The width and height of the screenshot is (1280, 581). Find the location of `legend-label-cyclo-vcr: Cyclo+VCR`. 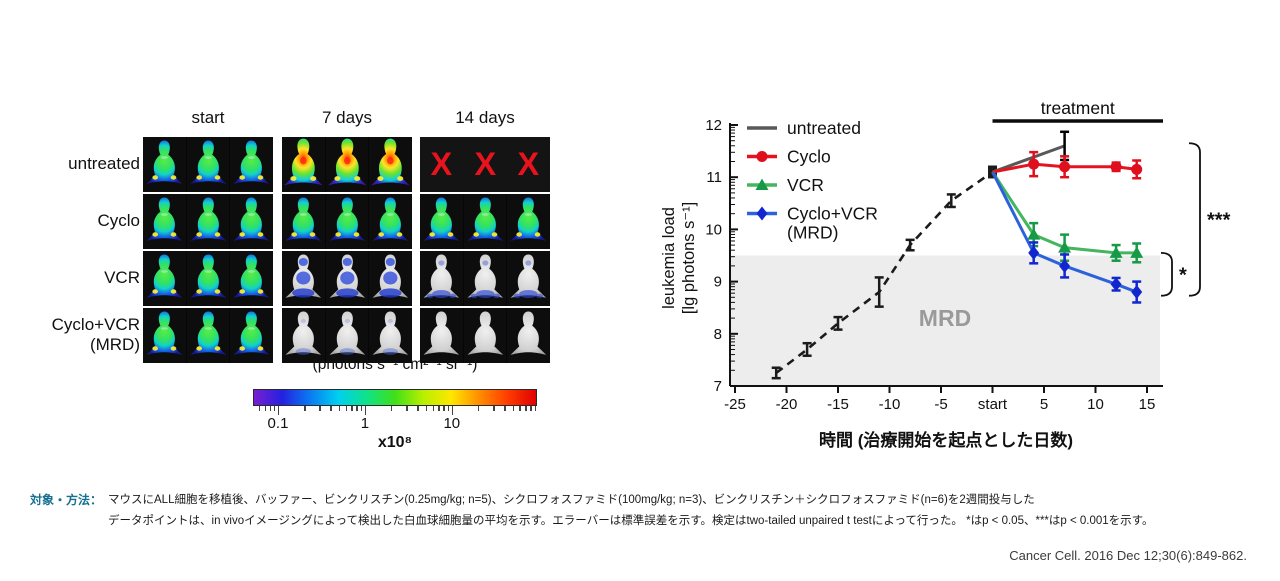

legend-label-cyclo-vcr: Cyclo+VCR is located at coordinates (832, 214).